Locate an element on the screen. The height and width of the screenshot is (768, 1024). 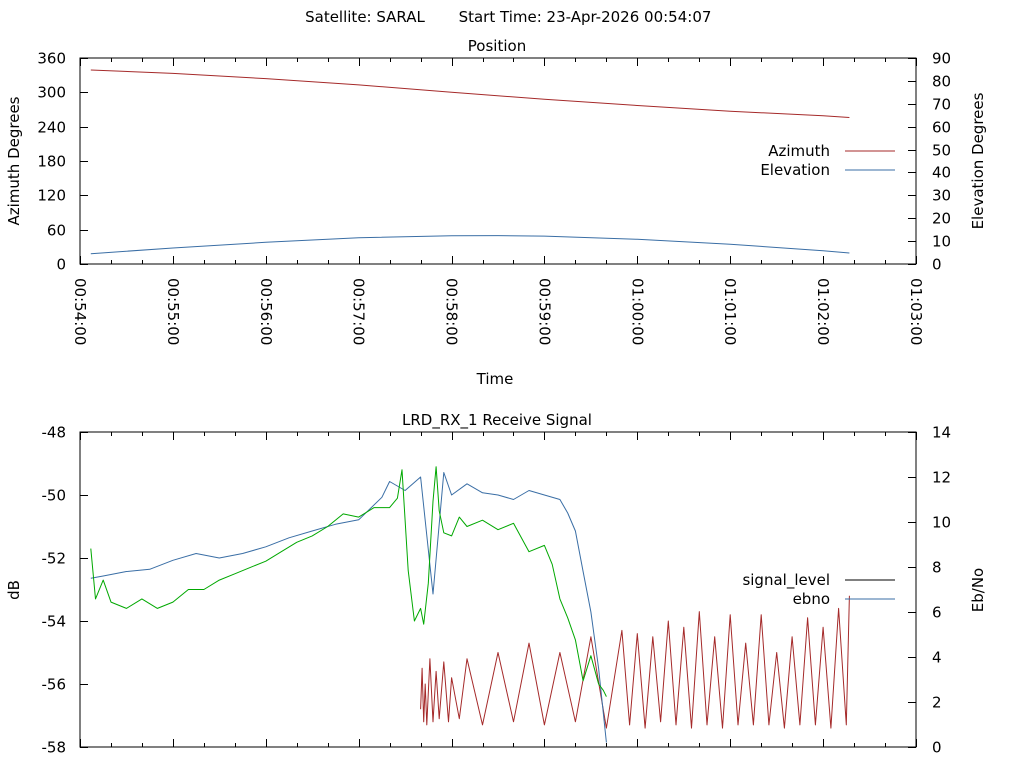
position-y-tick-label: 120 is located at coordinates (51, 196).